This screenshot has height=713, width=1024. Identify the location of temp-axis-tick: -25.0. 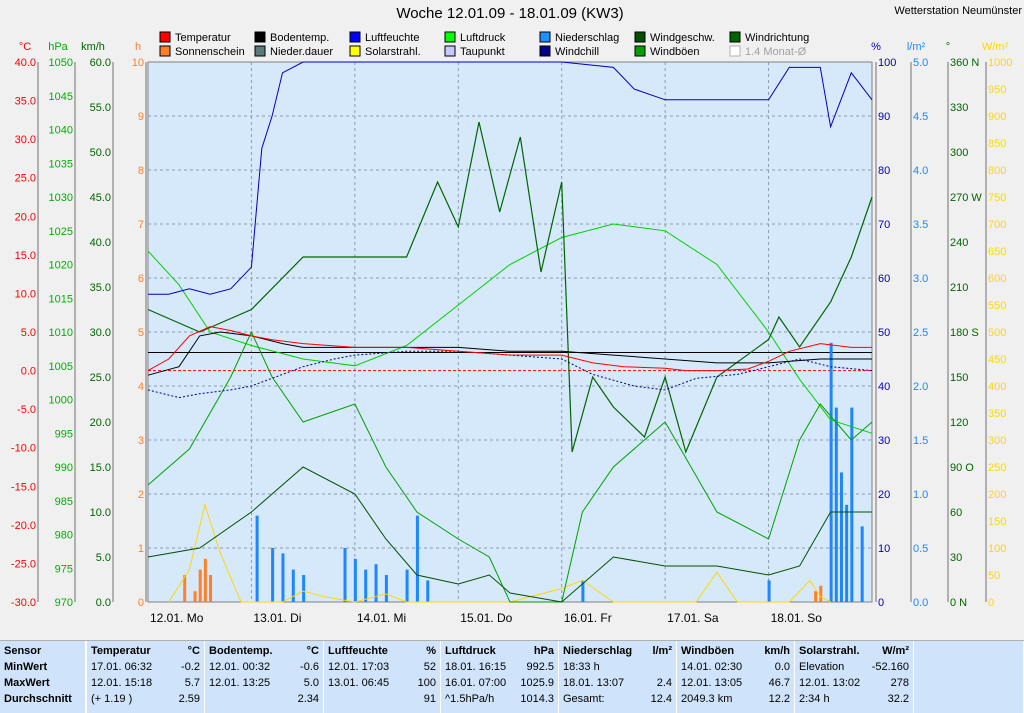
(23, 564).